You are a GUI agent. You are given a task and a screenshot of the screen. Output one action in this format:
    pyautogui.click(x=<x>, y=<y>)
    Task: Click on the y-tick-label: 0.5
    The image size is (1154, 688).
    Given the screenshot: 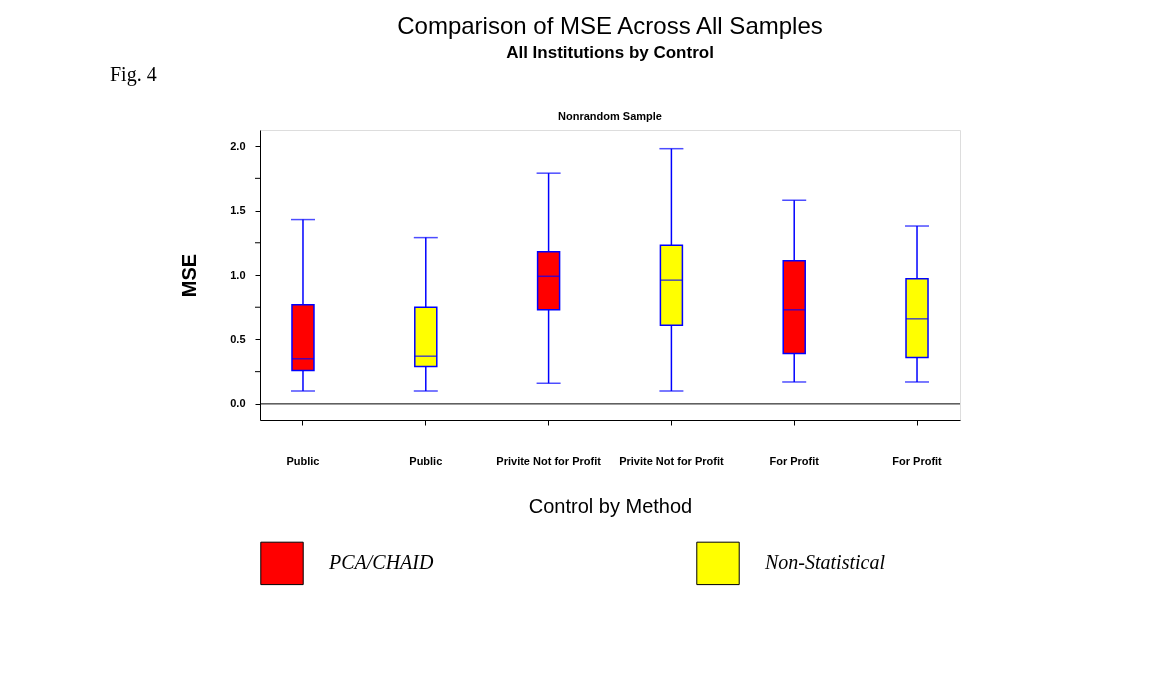 What is the action you would take?
    pyautogui.click(x=238, y=338)
    